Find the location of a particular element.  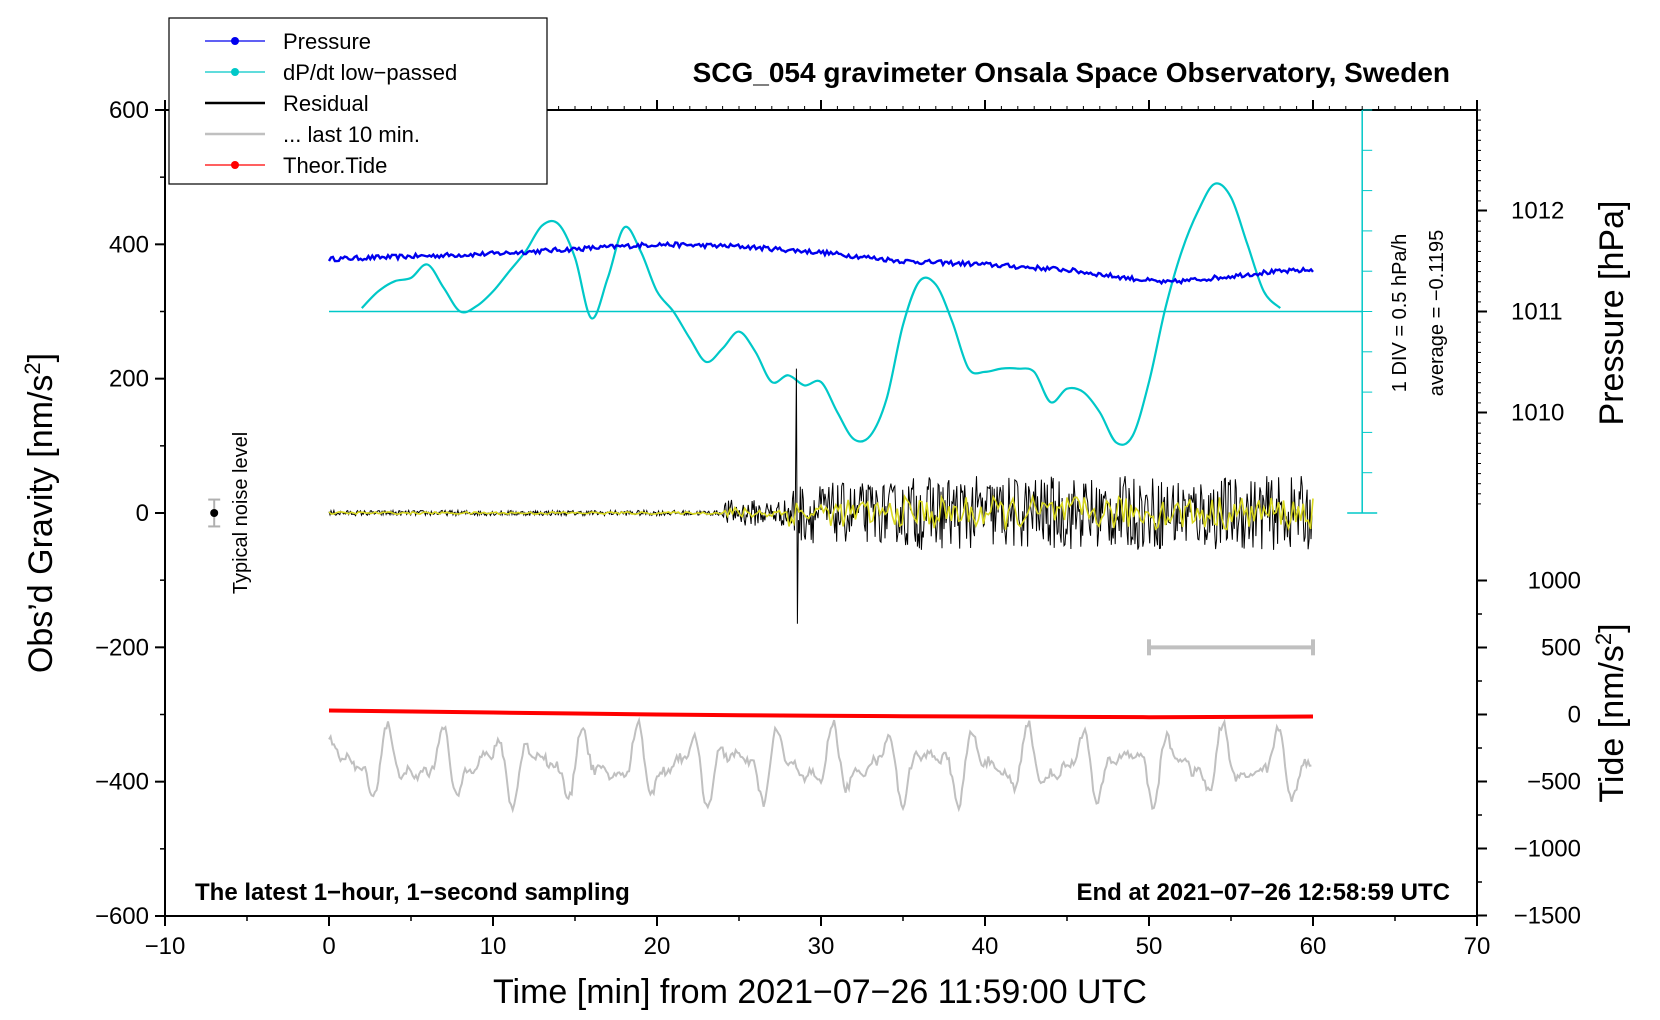

legend-label: Residual is located at coordinates (326, 103).